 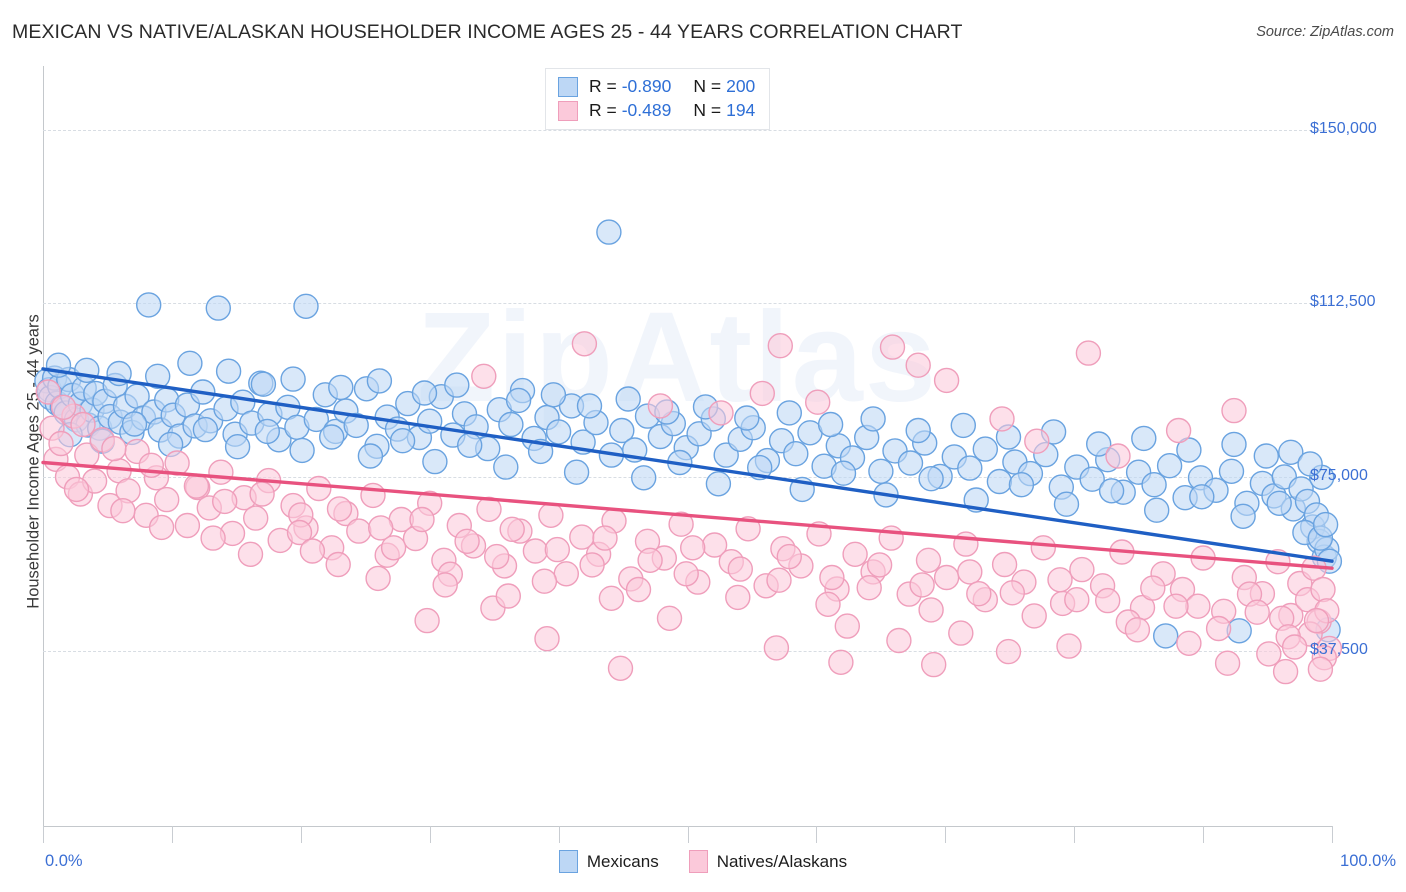 I want to click on legend-label-mexicans: Mexicans, so click(x=622, y=861).